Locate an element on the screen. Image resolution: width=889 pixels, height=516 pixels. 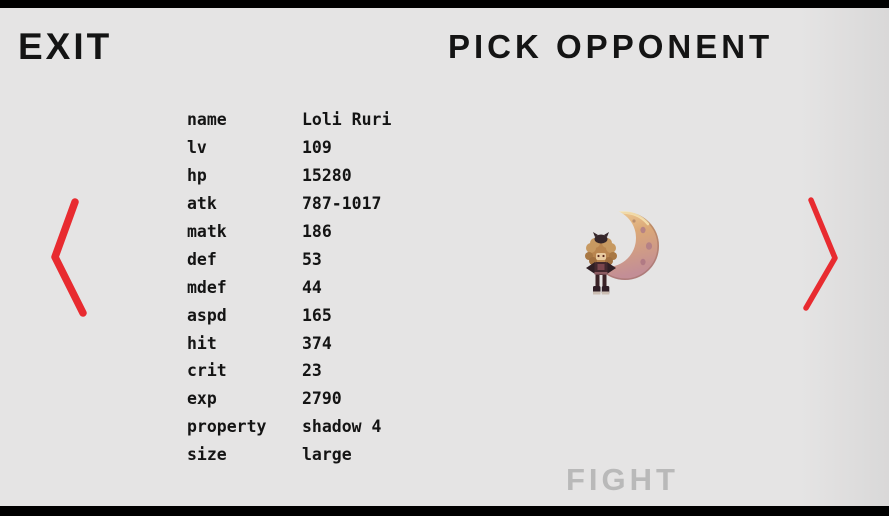
stat-row: def 53 is located at coordinates (289, 259).